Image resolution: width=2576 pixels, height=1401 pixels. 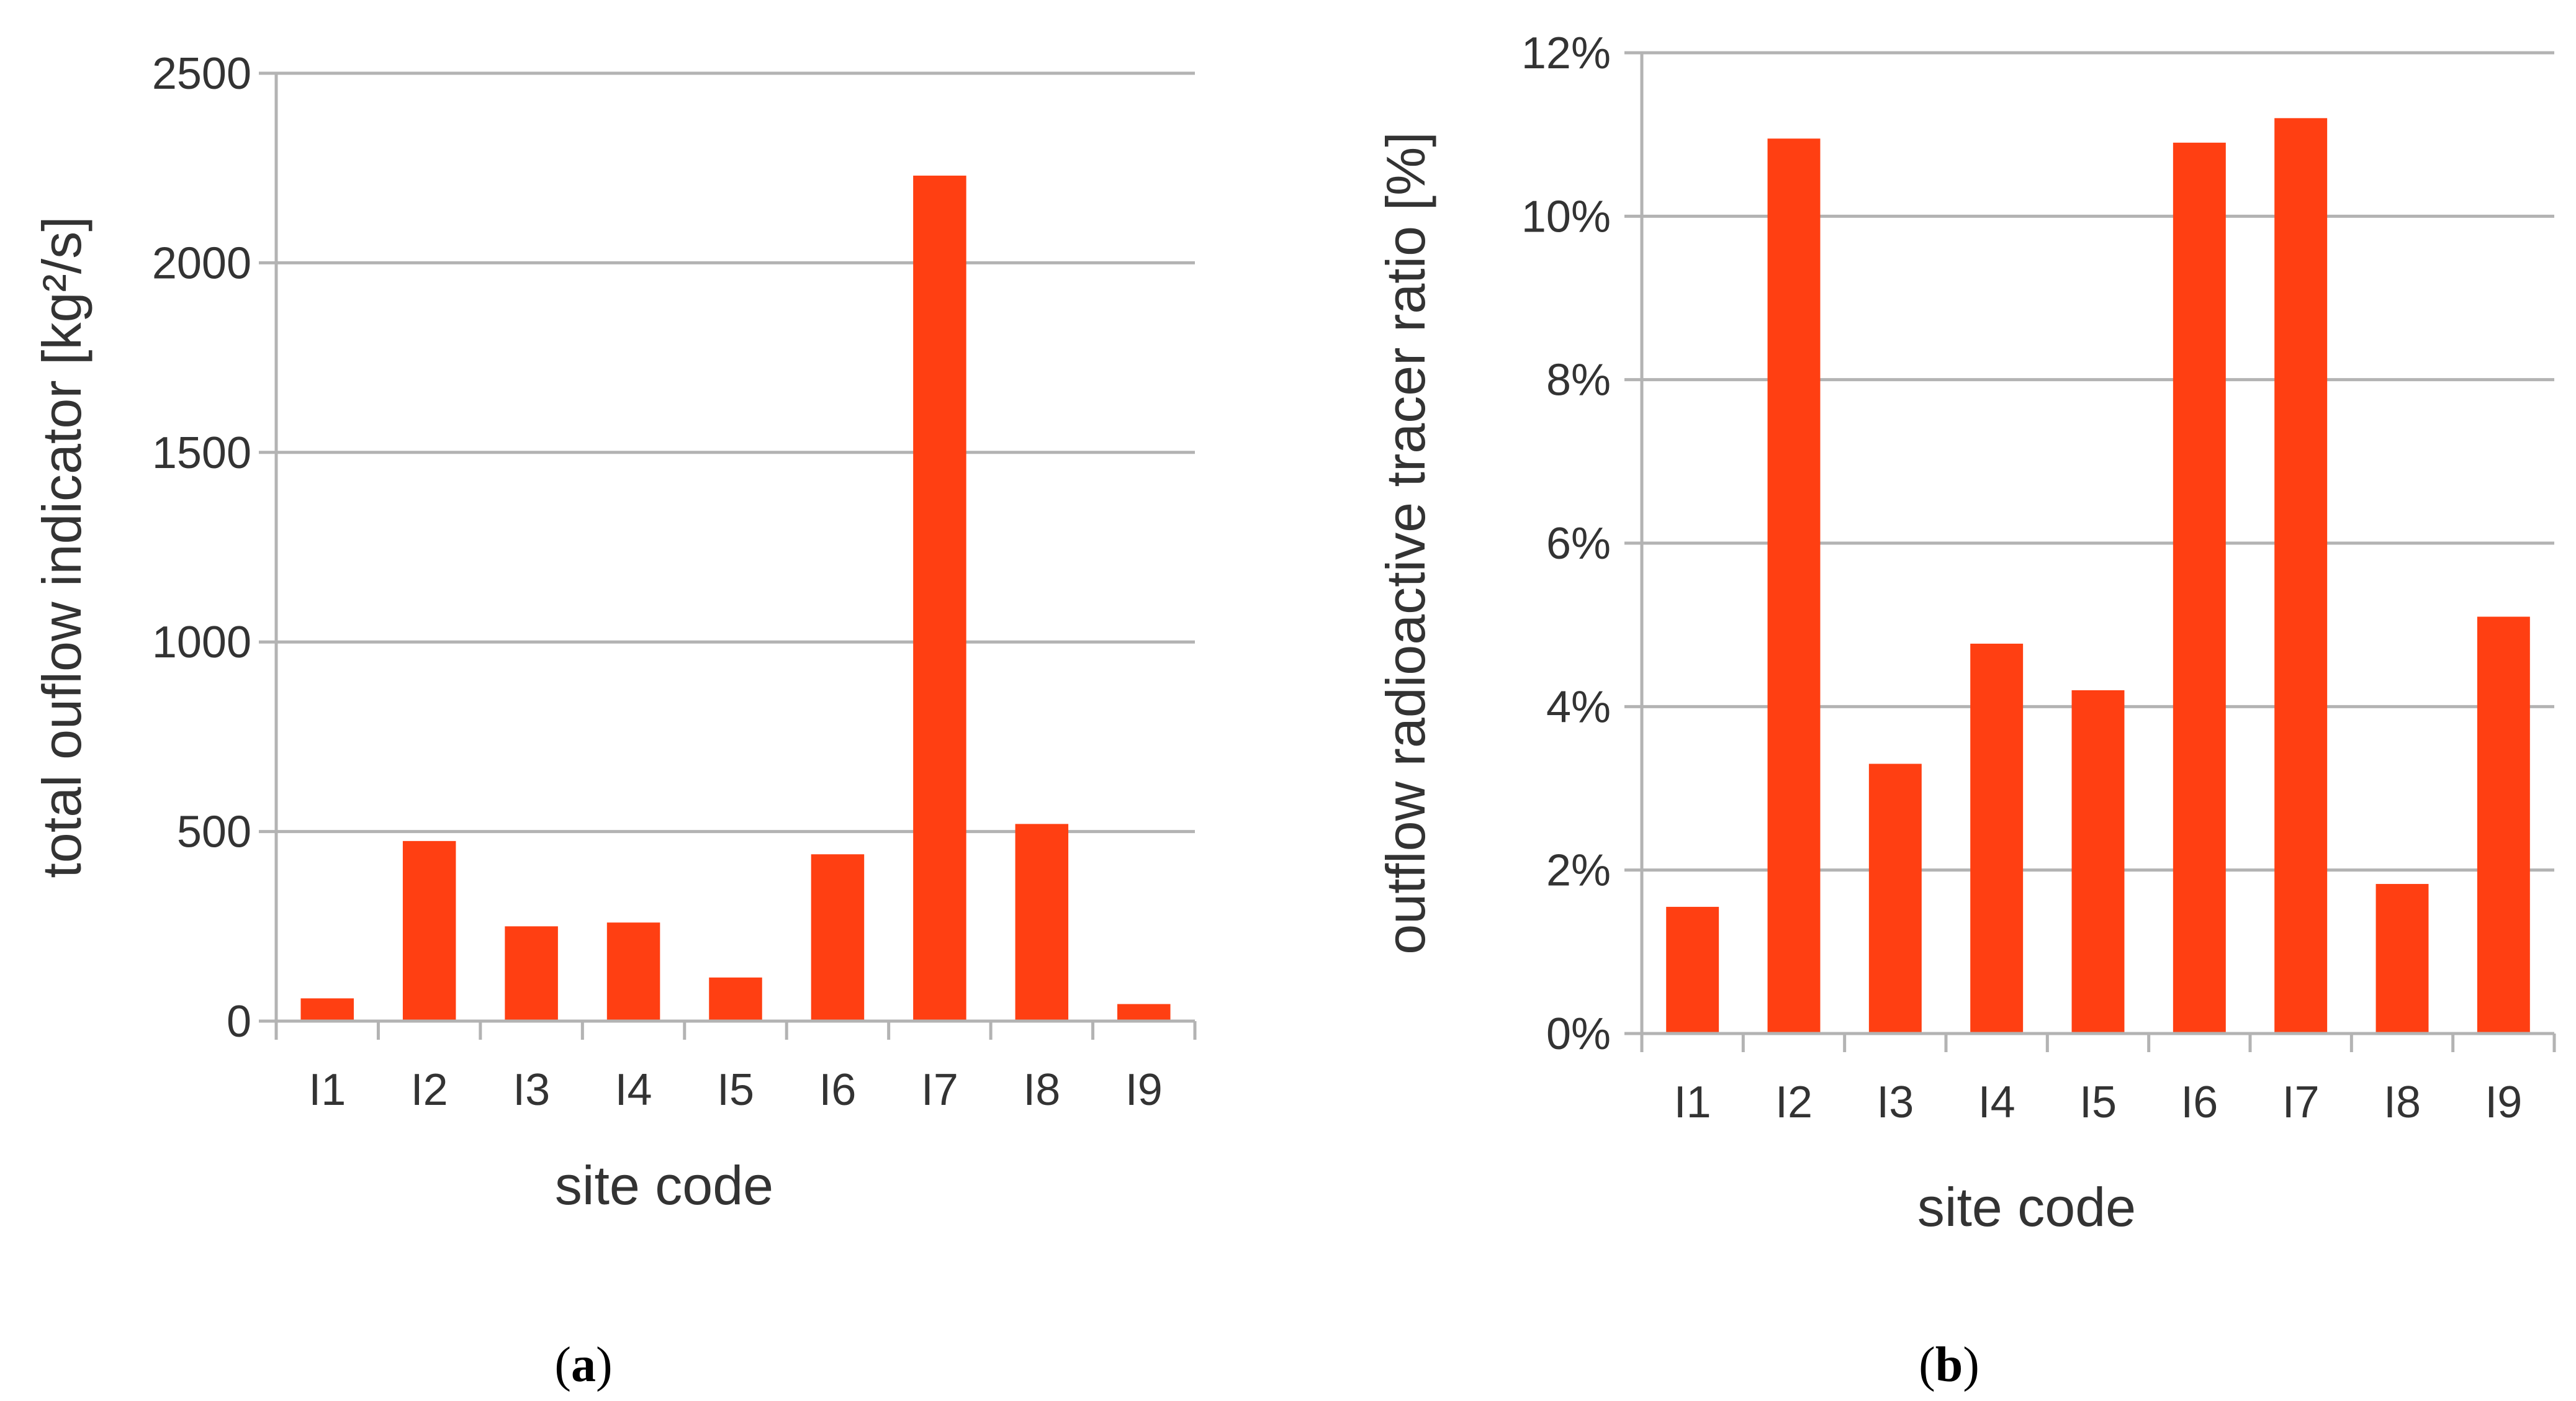 I want to click on y-tick-label: 0%, so click(x=1578, y=1034).